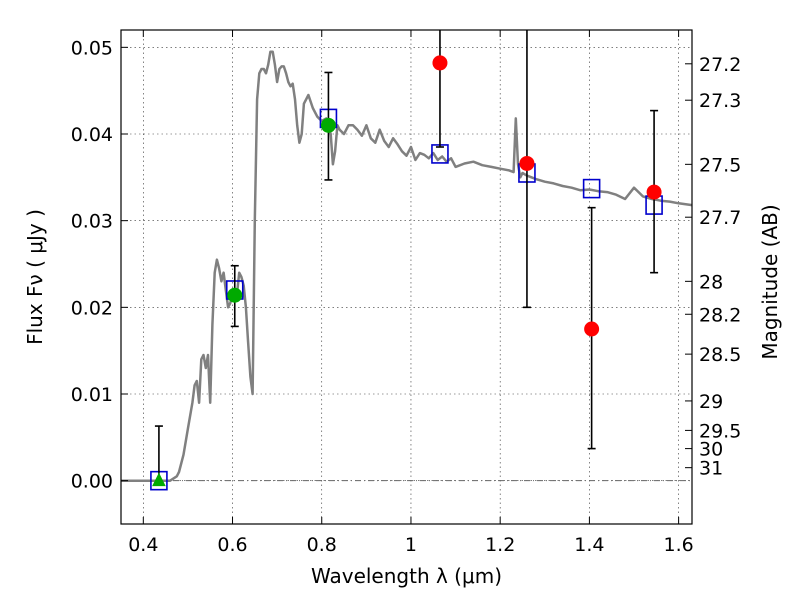  What do you see at coordinates (92, 482) in the screenshot?
I see `y-tick-label: 0.00` at bounding box center [92, 482].